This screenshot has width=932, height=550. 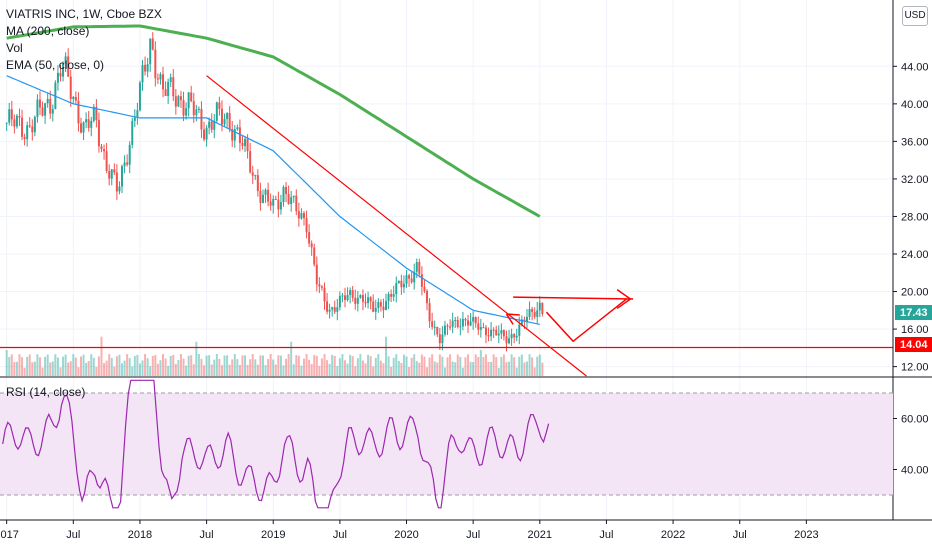 What do you see at coordinates (46, 392) in the screenshot?
I see `rsi-legend: RSI (14, close)` at bounding box center [46, 392].